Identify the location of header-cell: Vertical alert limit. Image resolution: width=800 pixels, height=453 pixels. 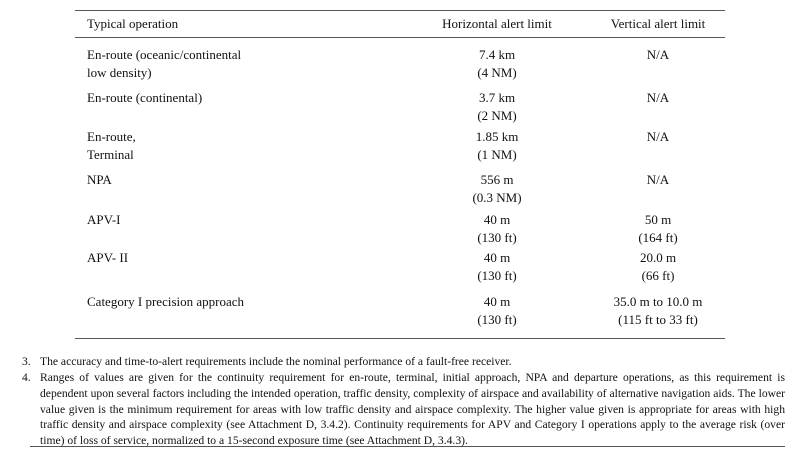
(658, 23).